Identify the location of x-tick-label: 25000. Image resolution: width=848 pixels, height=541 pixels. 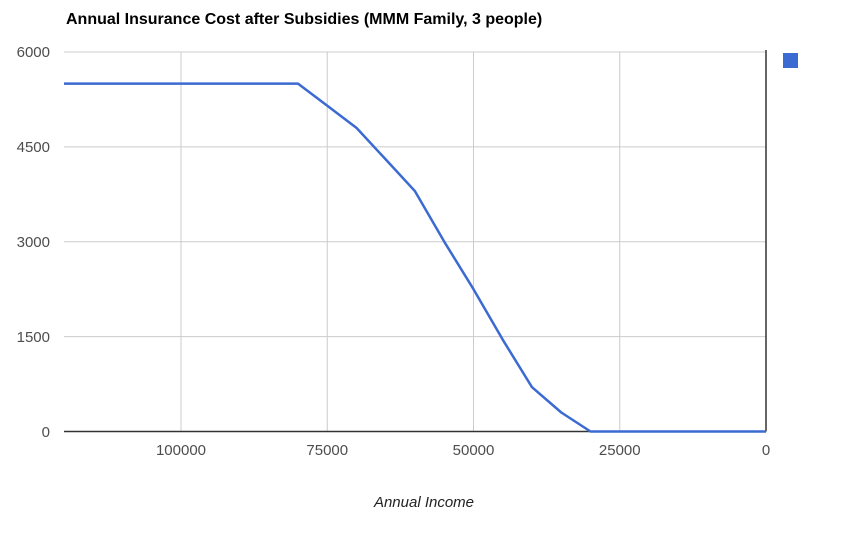
(619, 450).